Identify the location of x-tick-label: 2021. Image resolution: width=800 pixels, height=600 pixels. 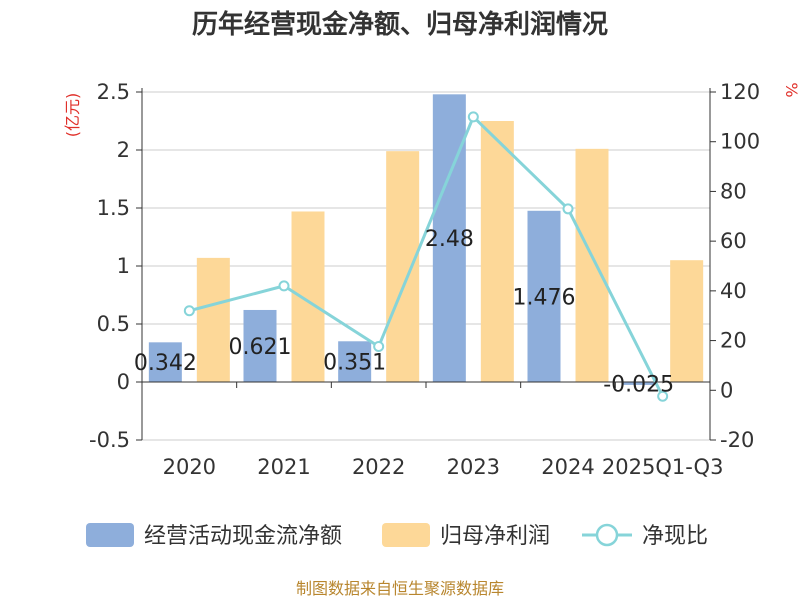
(283, 467).